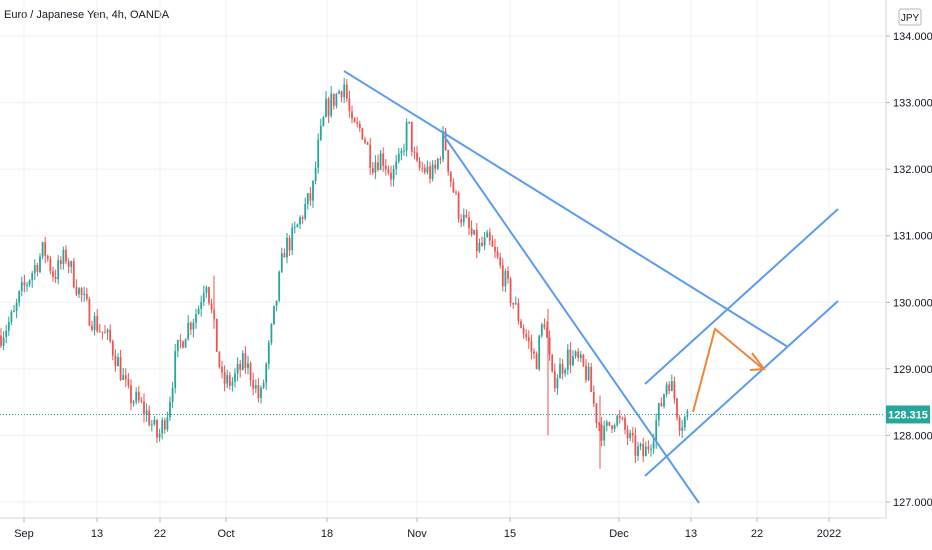 Image resolution: width=932 pixels, height=550 pixels. I want to click on x-tick-label: Sep, so click(24, 534).